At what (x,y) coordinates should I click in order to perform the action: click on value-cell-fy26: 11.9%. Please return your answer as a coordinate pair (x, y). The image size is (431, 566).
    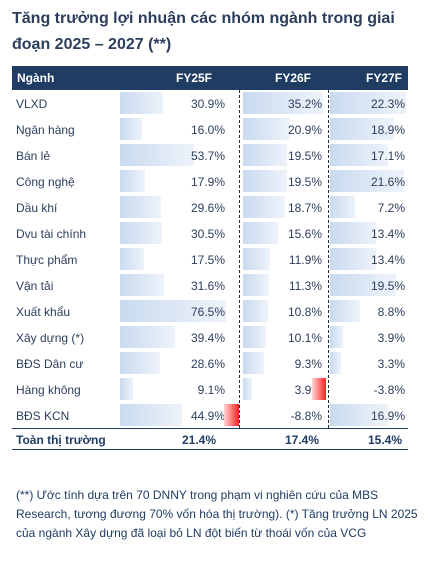
    Looking at the image, I should click on (284, 259).